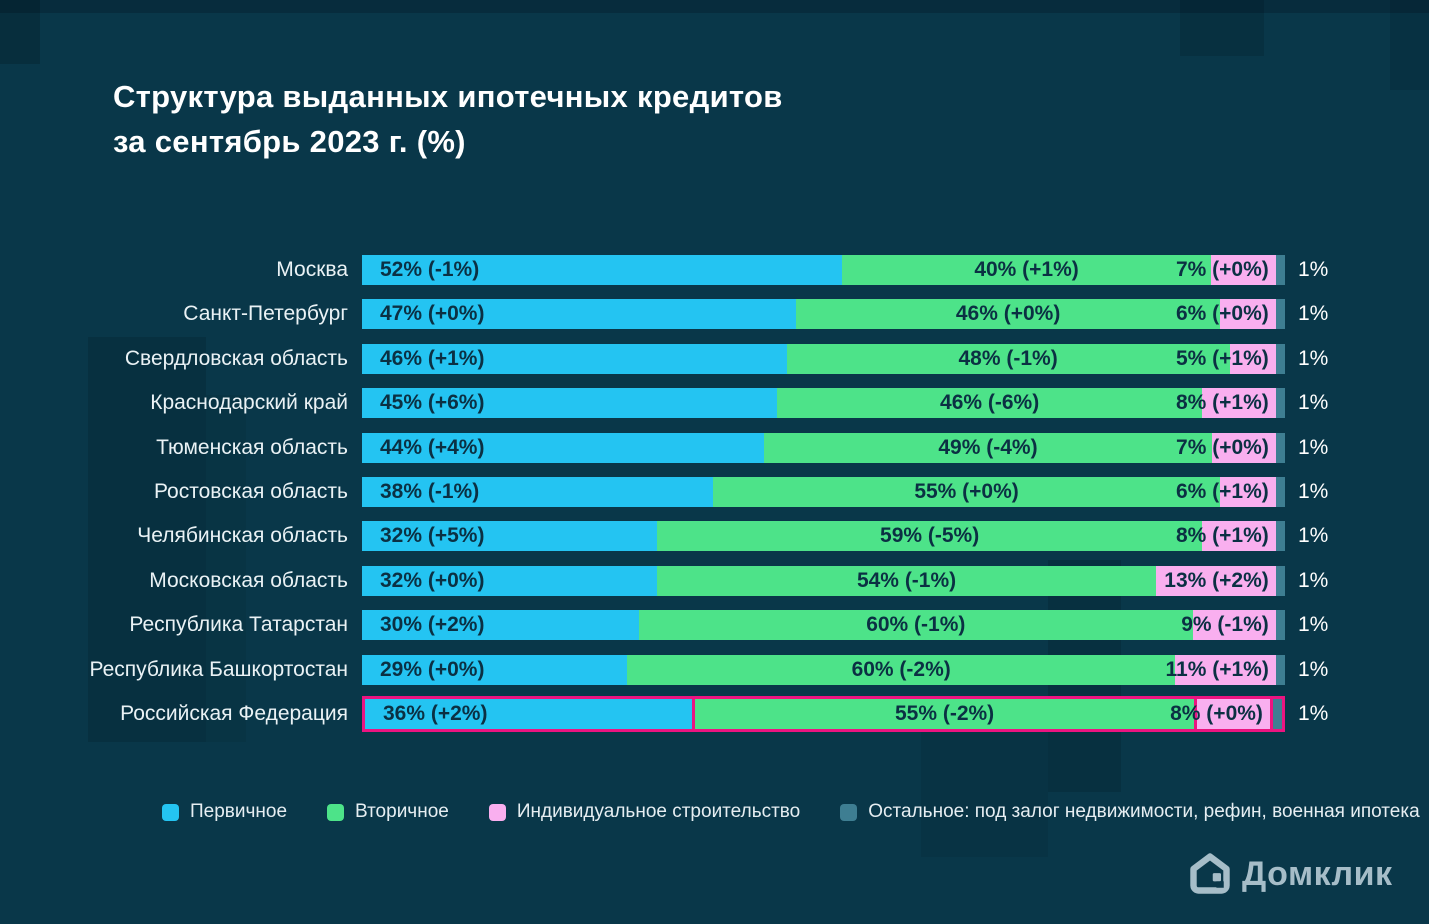 The height and width of the screenshot is (924, 1429). I want to click on segment-value-label: 9% (-1%), so click(1225, 625).